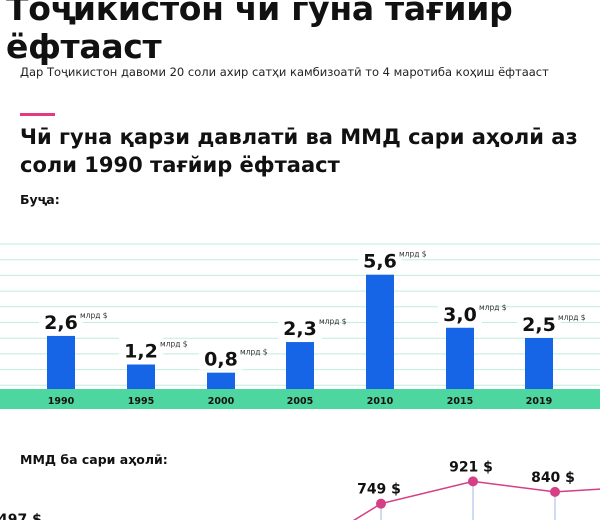  What do you see at coordinates (300, 365) in the screenshot?
I see `bar-2005` at bounding box center [300, 365].